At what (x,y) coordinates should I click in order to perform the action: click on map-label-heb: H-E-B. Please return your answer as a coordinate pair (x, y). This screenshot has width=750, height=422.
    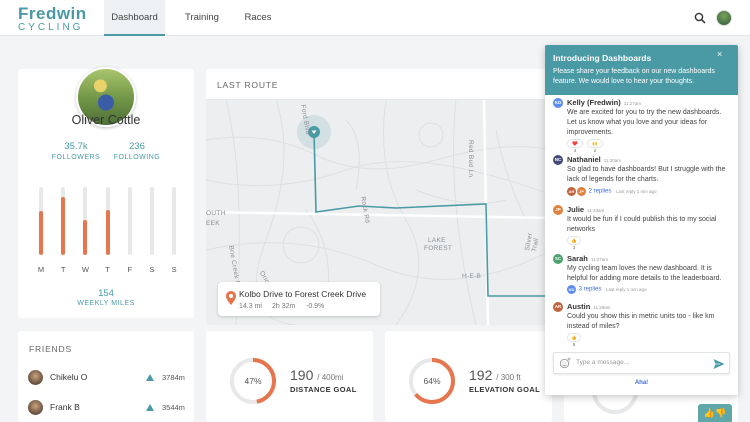
    Looking at the image, I should click on (472, 276).